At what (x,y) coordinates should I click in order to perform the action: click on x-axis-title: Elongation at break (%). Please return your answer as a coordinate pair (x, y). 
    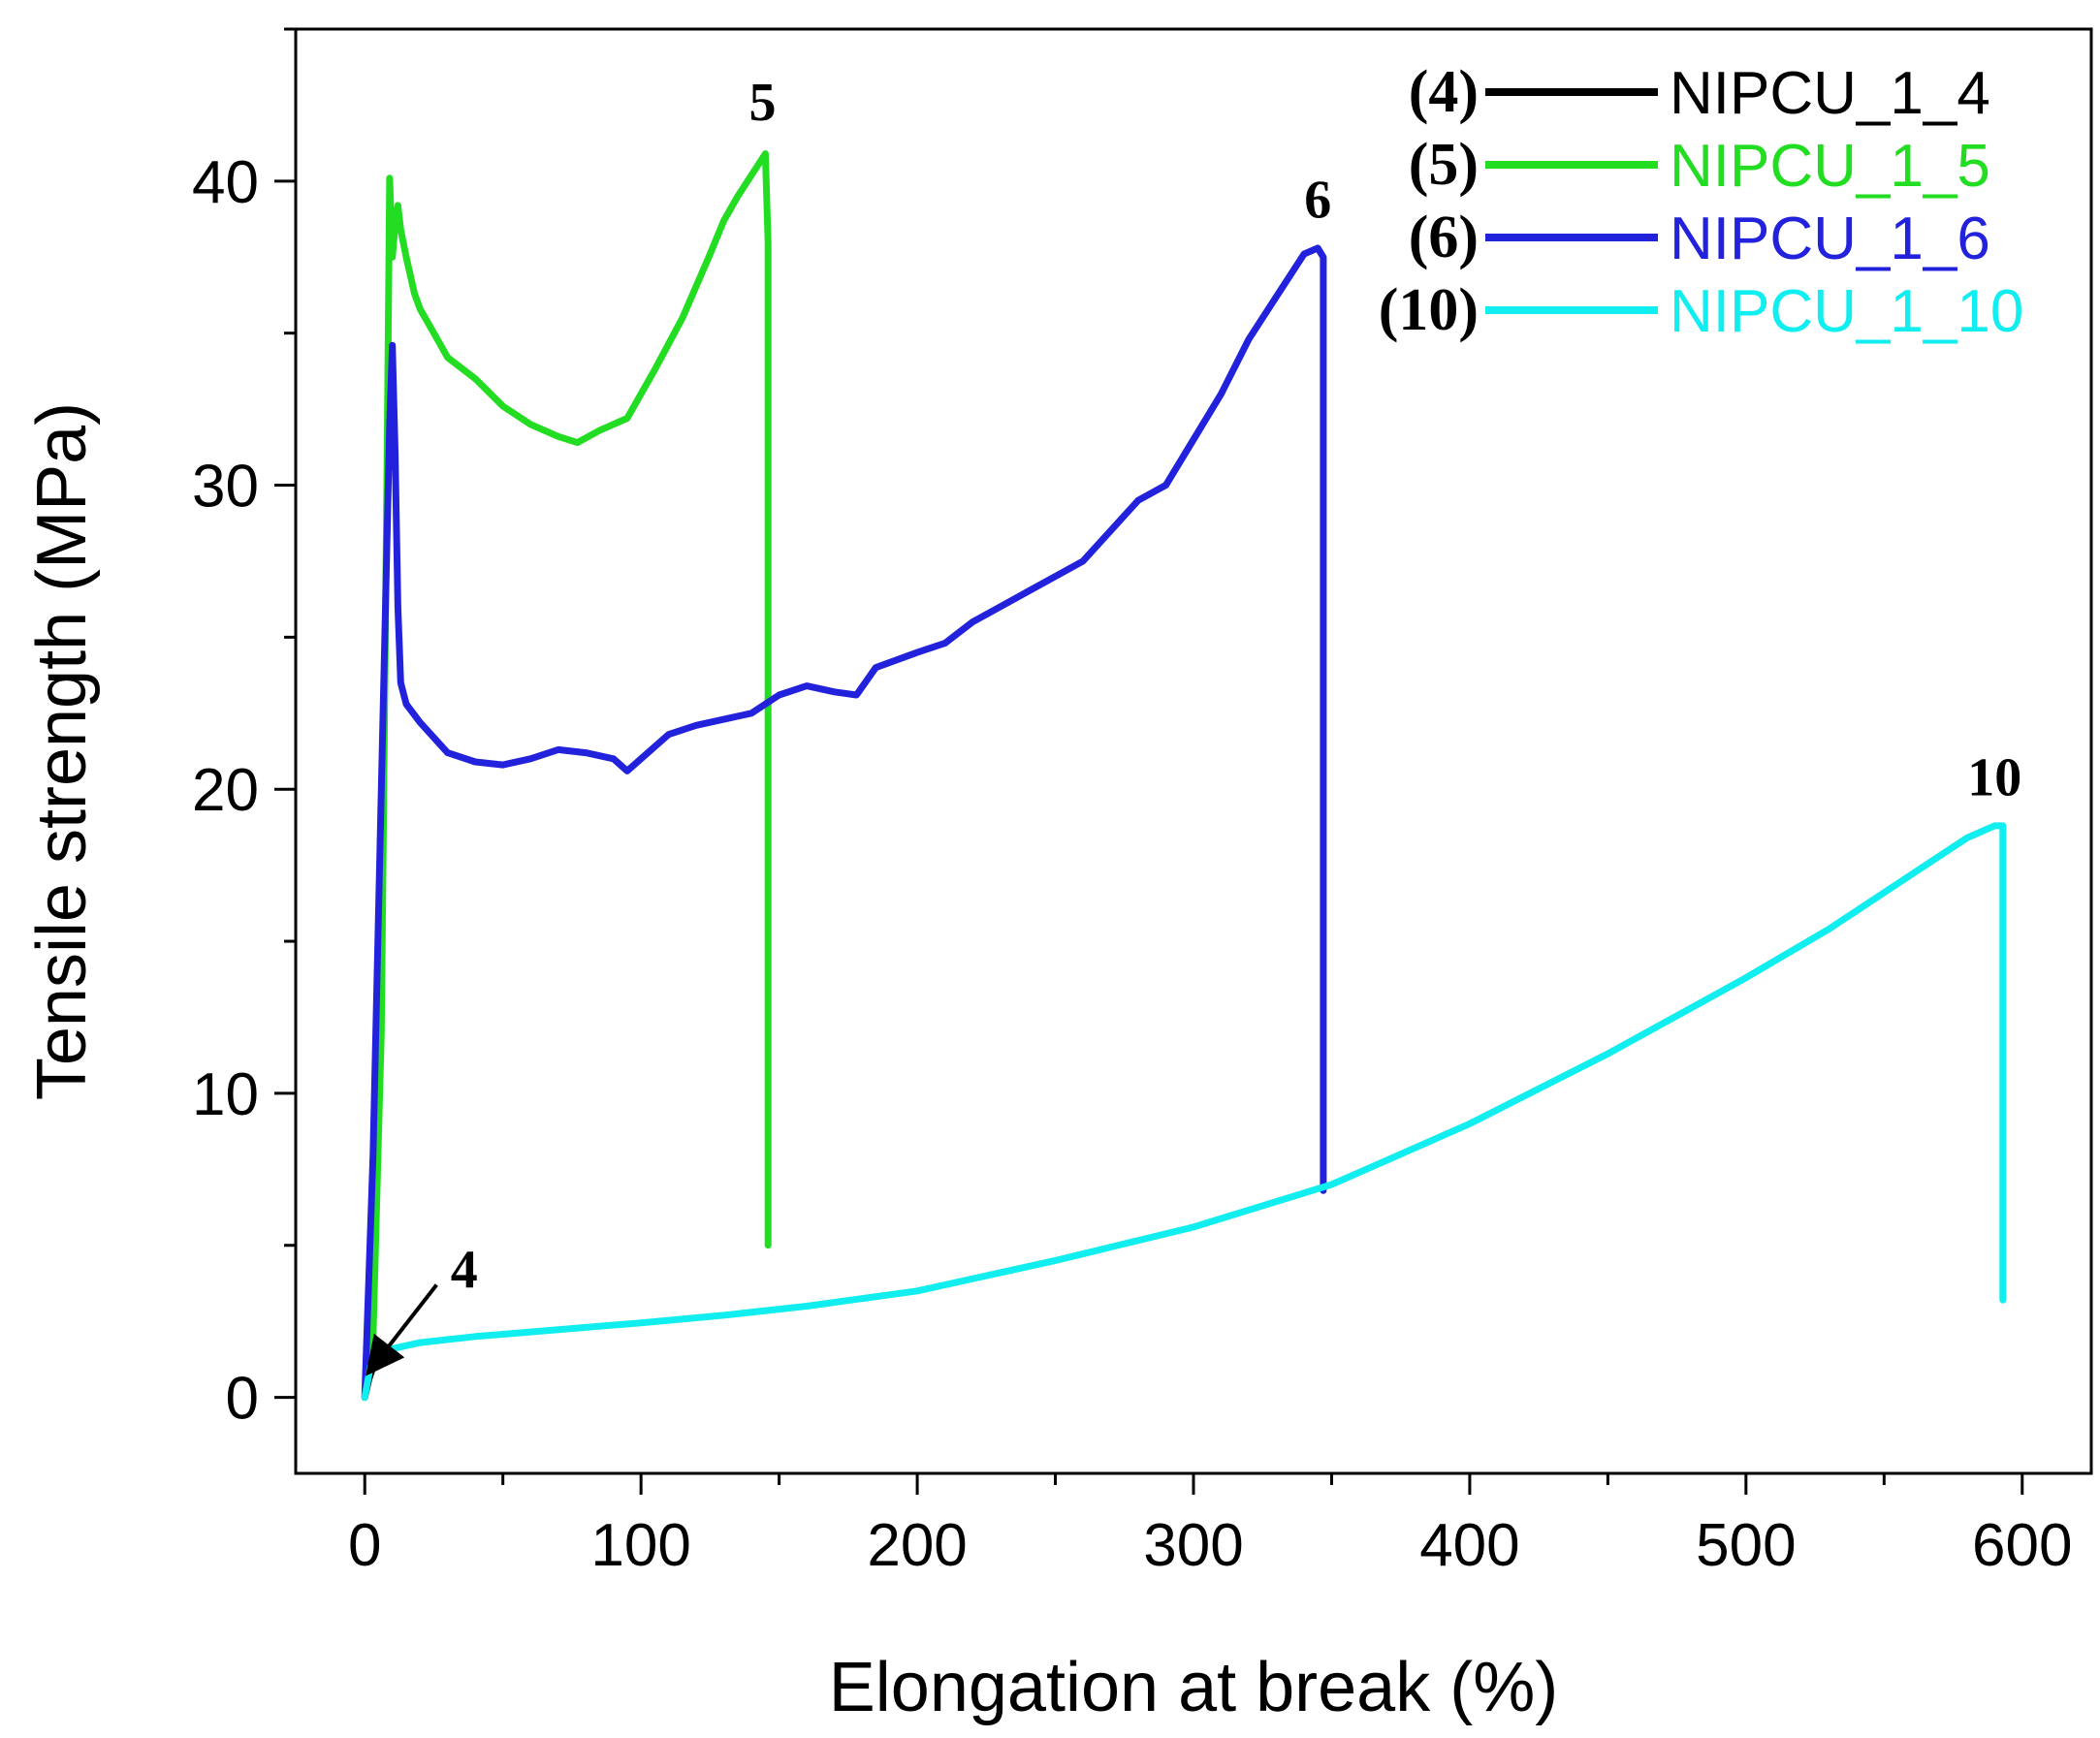
    Looking at the image, I should click on (1193, 1687).